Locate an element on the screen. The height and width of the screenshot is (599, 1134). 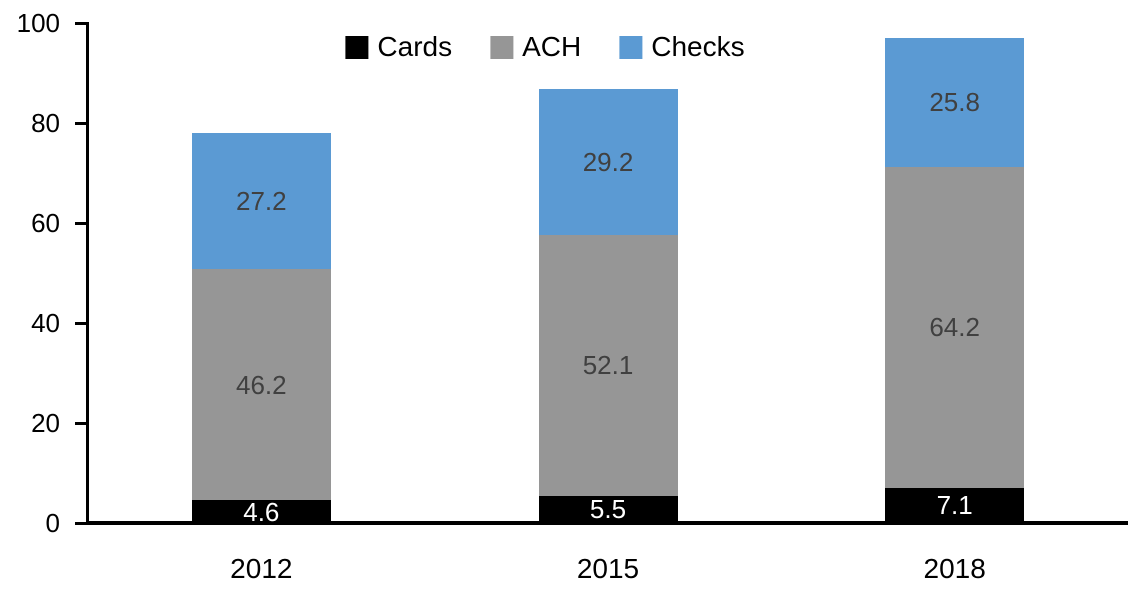
legend-item-ach: ACH is located at coordinates (535, 47).